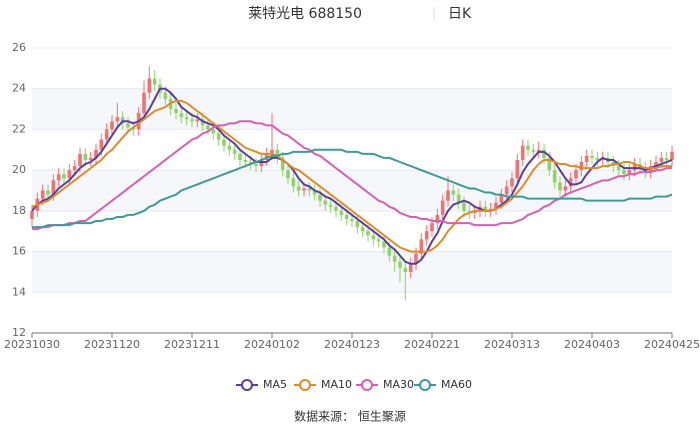  Describe the element at coordinates (112, 344) in the screenshot. I see `x-tick-label: 20231120` at that location.